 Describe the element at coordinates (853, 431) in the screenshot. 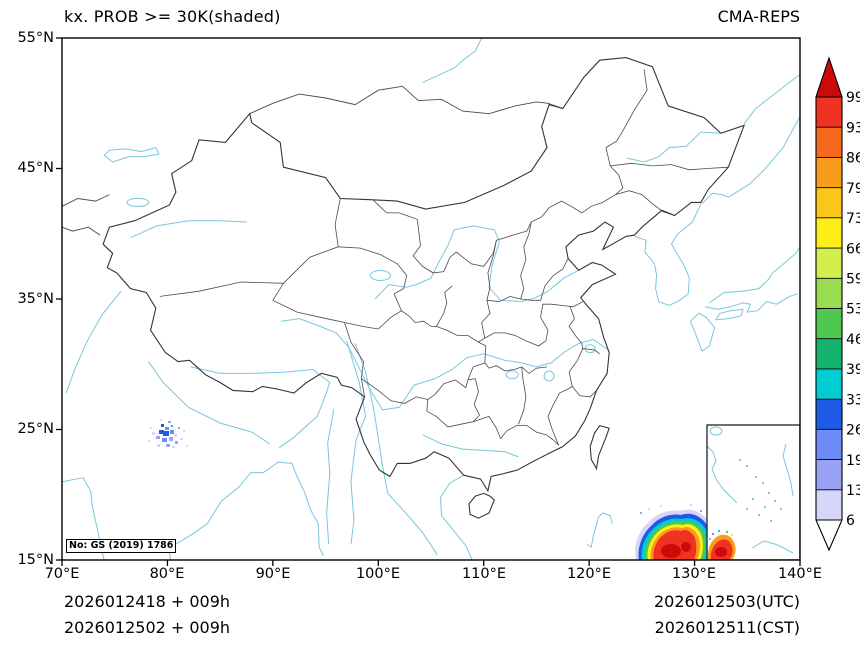

I see `colorbar-label: 26` at that location.